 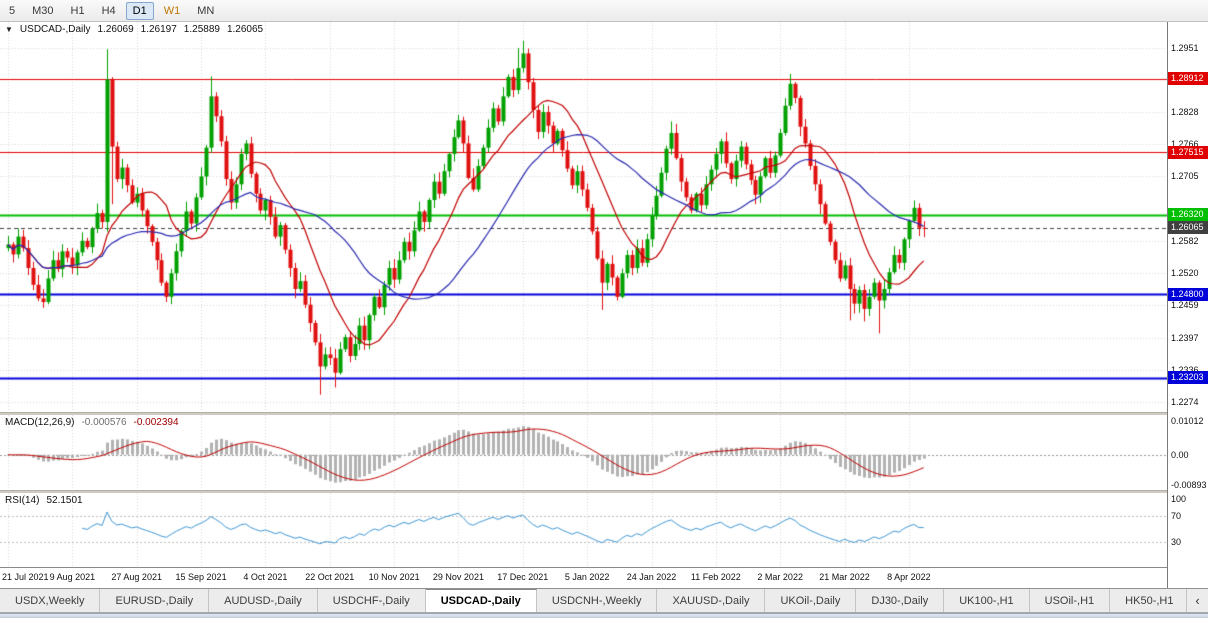 I want to click on date-label: 22 Oct 2021, so click(x=330, y=577).